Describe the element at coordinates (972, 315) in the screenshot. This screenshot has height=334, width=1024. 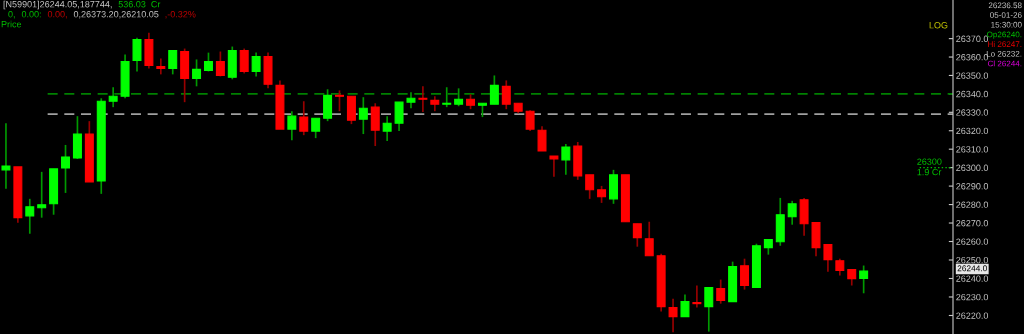
I see `y-tick-label: 26220.0` at that location.